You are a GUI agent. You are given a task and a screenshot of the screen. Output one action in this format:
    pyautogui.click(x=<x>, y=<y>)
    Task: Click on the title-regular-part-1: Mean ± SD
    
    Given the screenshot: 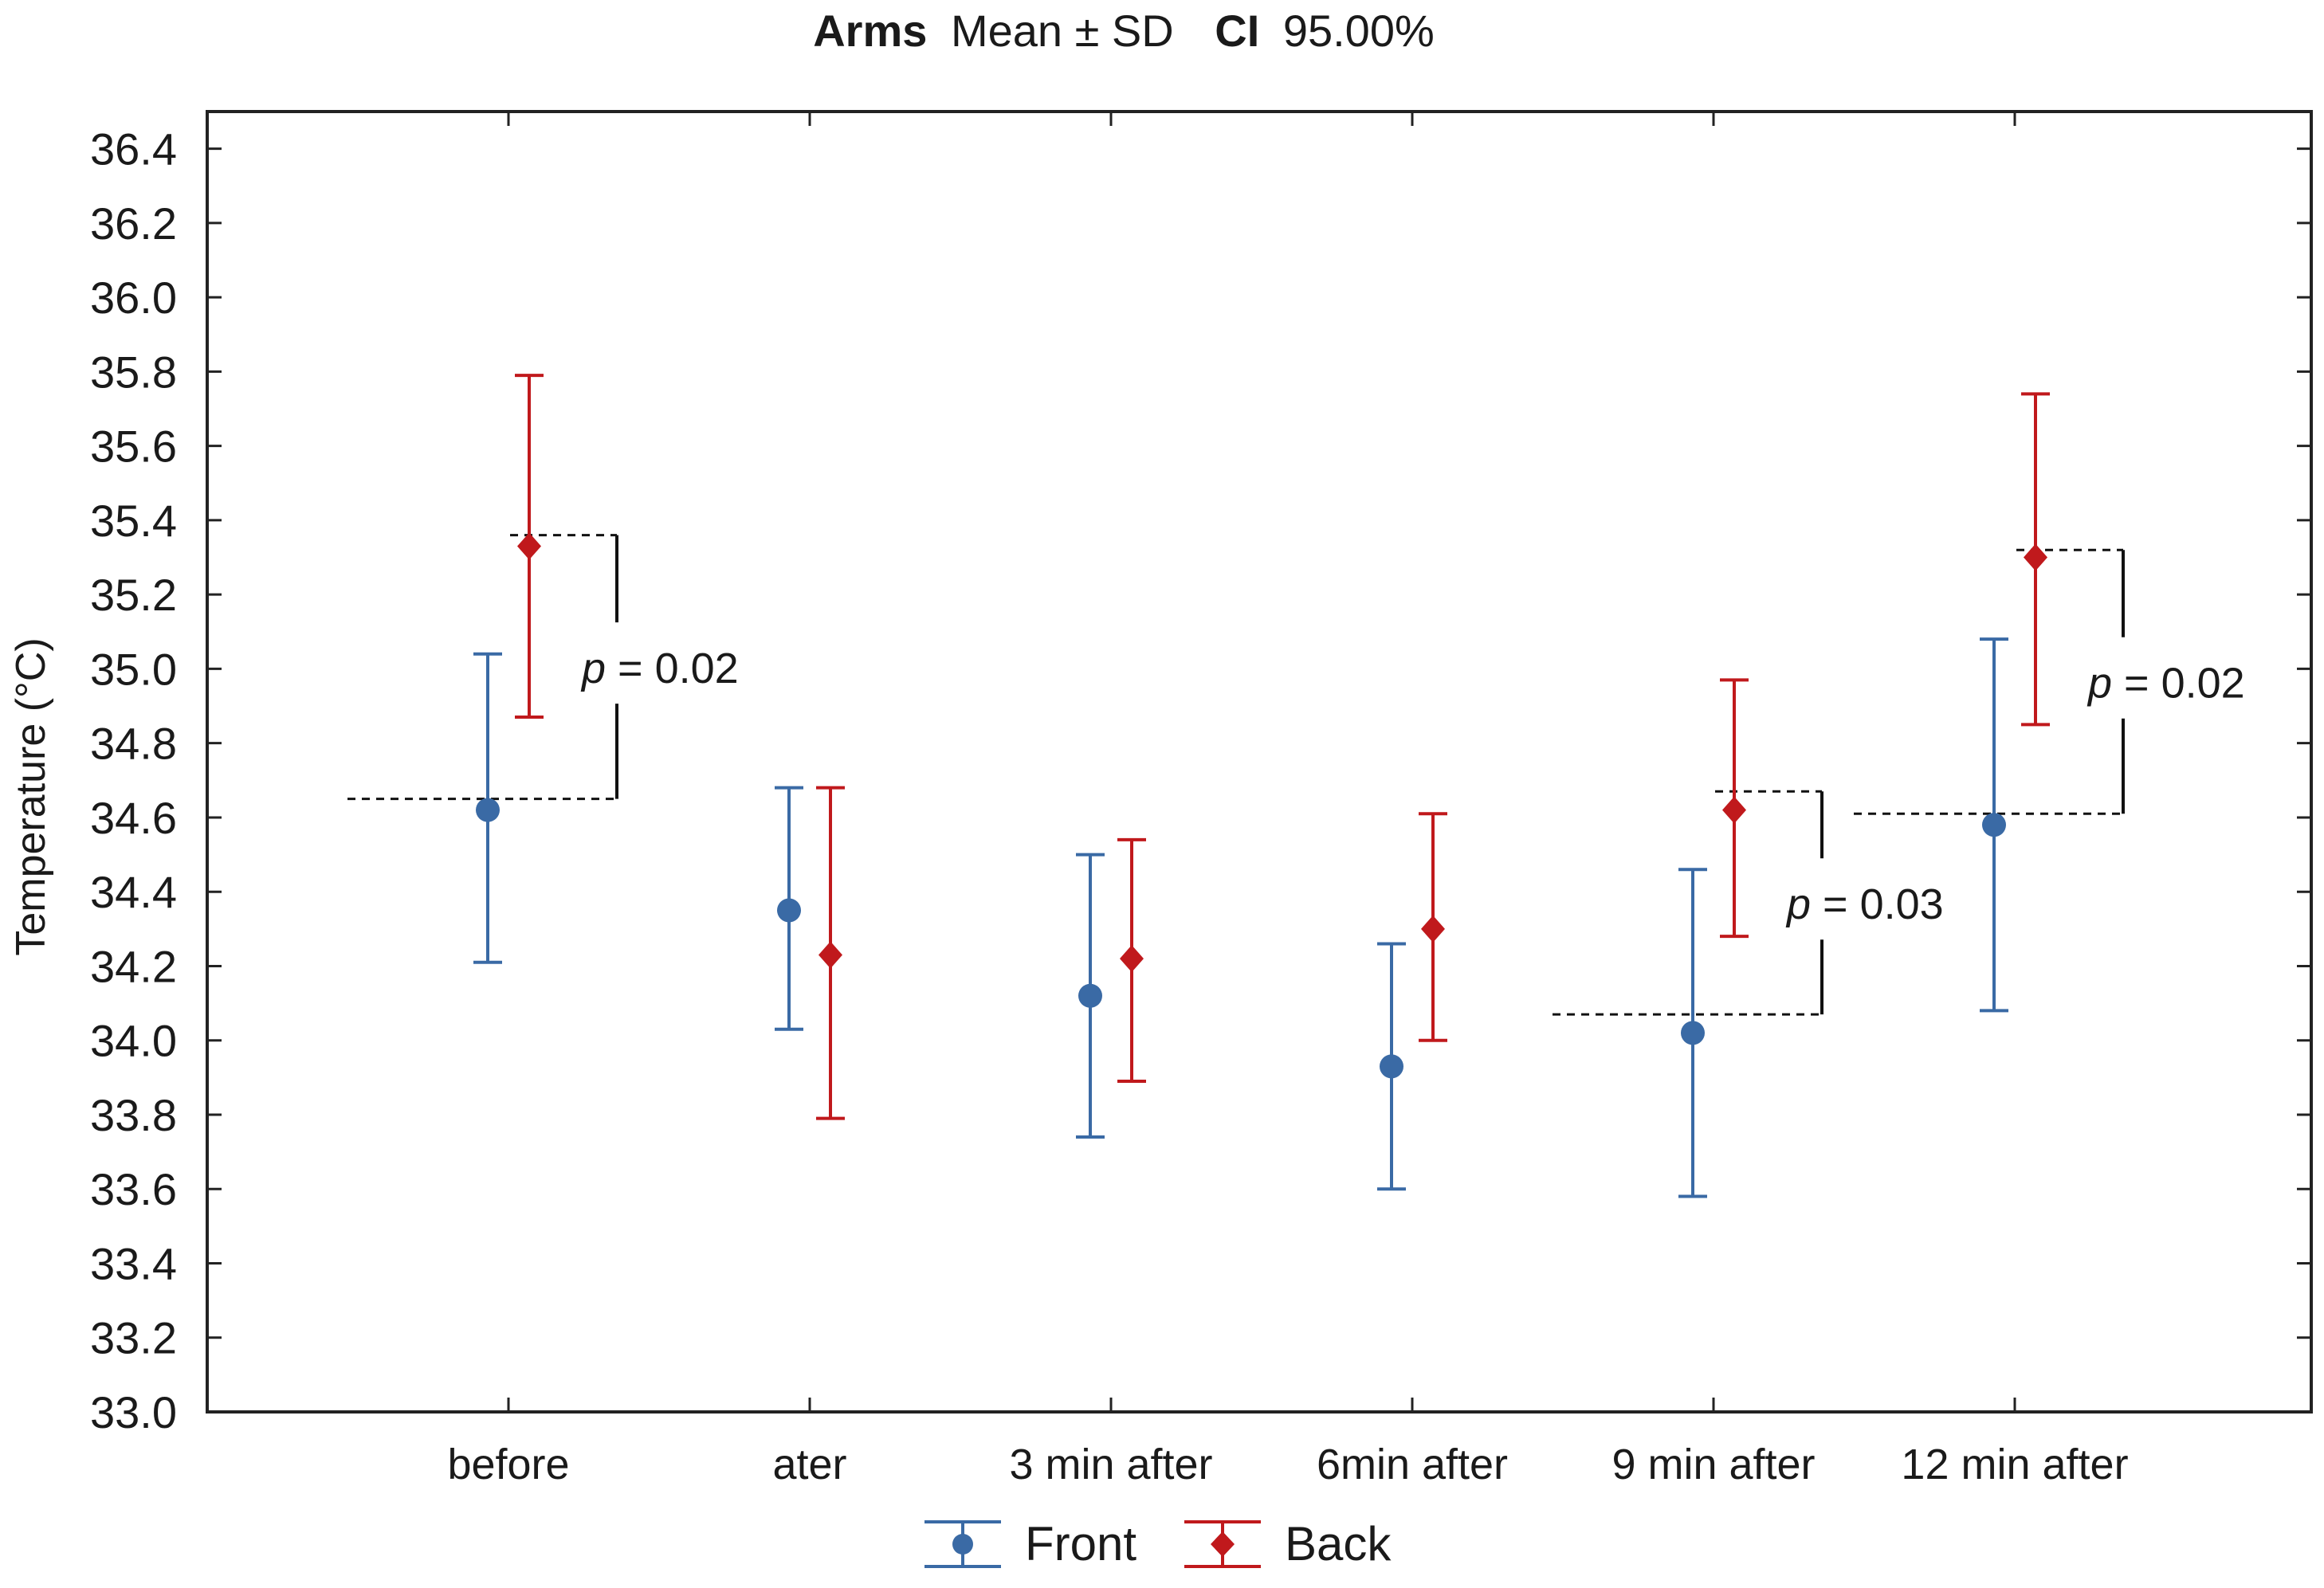 What is the action you would take?
    pyautogui.click(x=1062, y=31)
    